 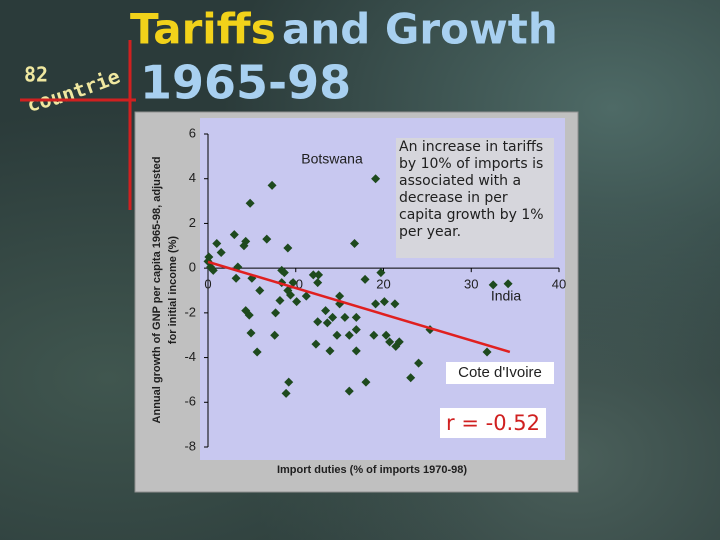 I want to click on y-tick-label: 2, so click(x=192, y=222).